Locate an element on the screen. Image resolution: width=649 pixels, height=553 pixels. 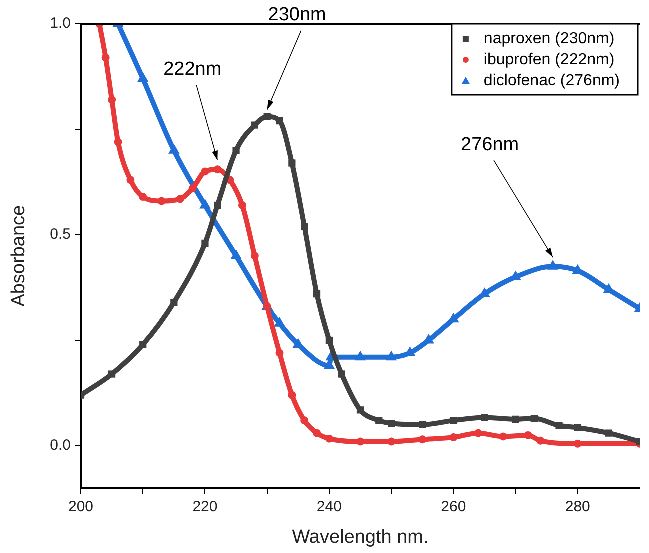
annotation: 230nm is located at coordinates (297, 15).